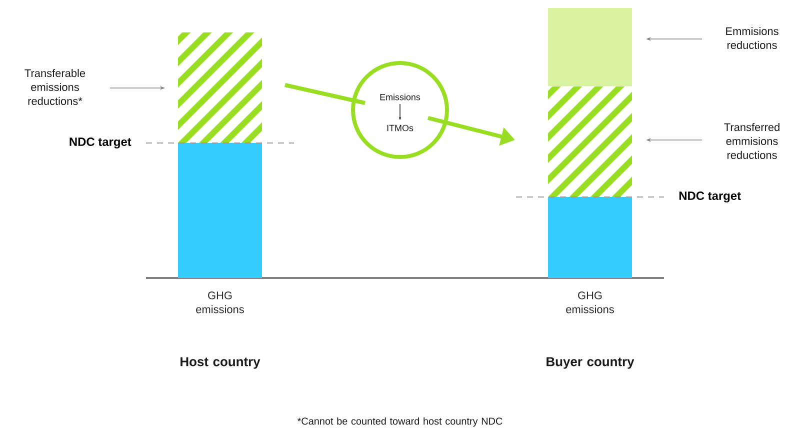 The image size is (792, 431). Describe the element at coordinates (220, 363) in the screenshot. I see `text: Host country` at that location.